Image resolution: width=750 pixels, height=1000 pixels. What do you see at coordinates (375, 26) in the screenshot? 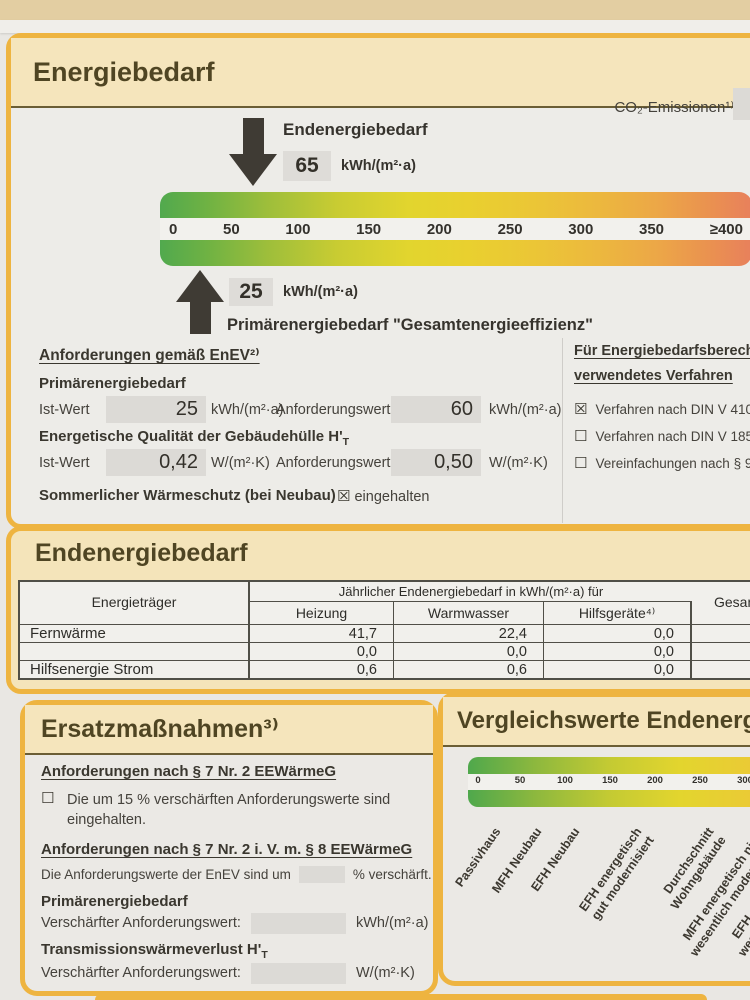
I see `paper-gap` at bounding box center [375, 26].